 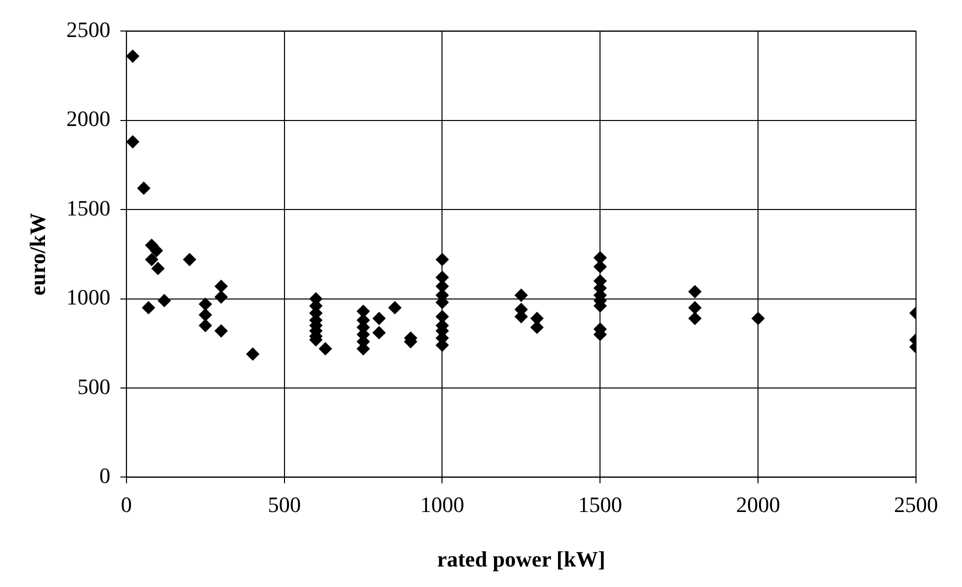 What do you see at coordinates (521, 559) in the screenshot?
I see `x-axis-title: rated power [kW]` at bounding box center [521, 559].